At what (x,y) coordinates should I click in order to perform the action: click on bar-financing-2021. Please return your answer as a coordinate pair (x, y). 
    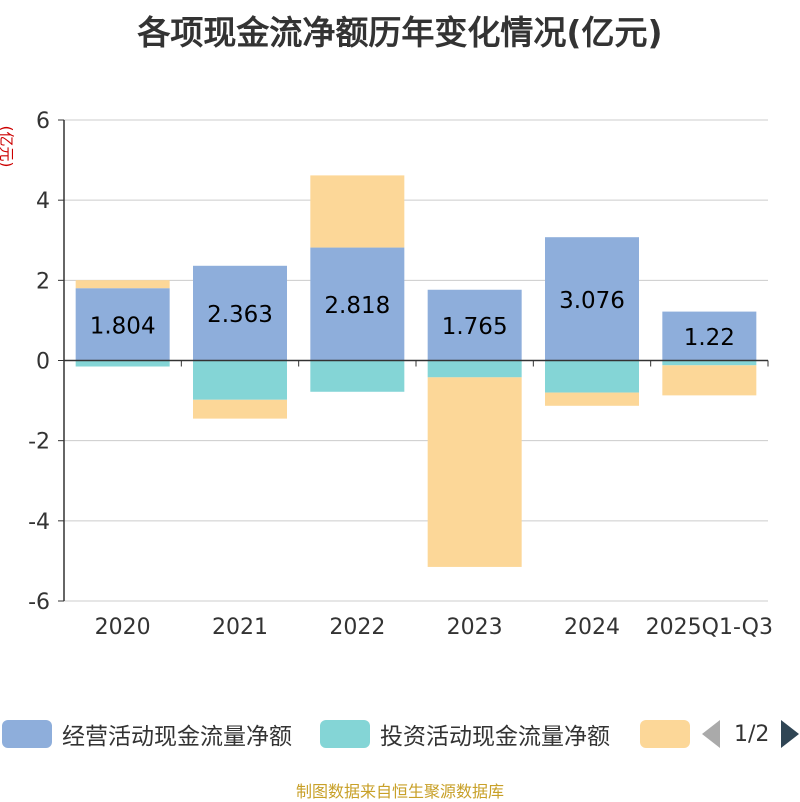
    Looking at the image, I should click on (240, 409).